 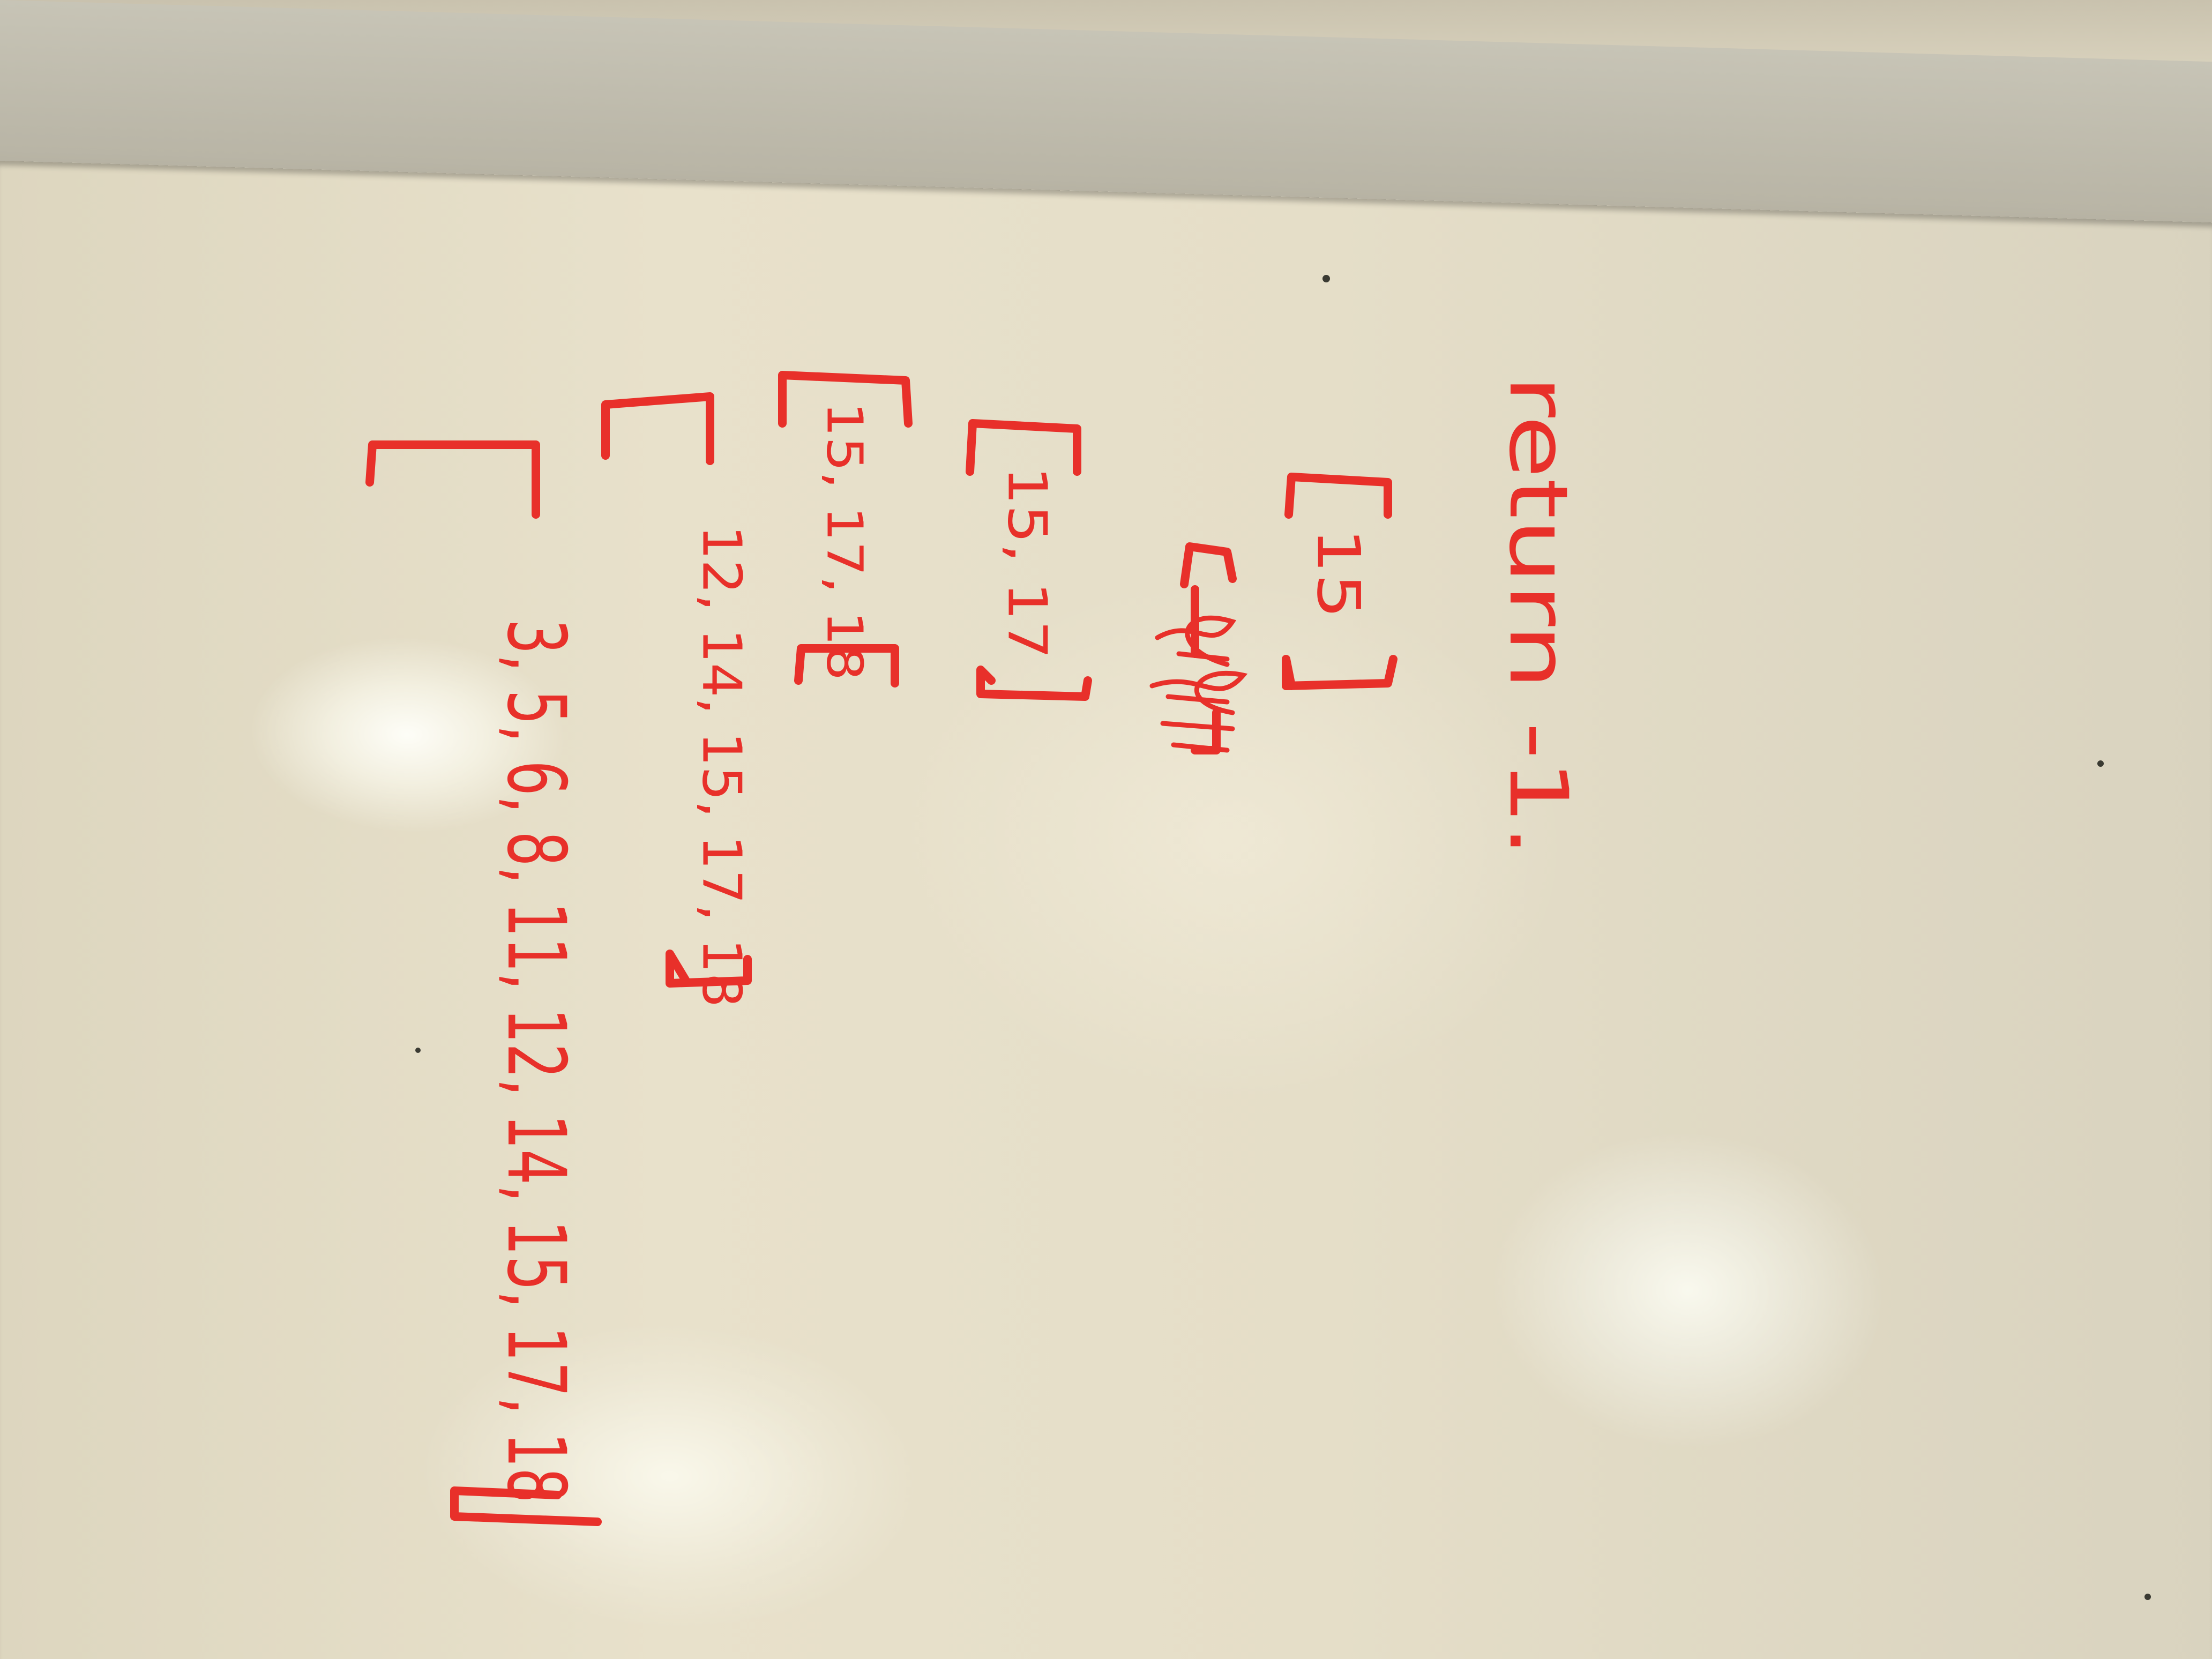 I want to click on array-quarter-open-bracket, so click(x=846, y=665).